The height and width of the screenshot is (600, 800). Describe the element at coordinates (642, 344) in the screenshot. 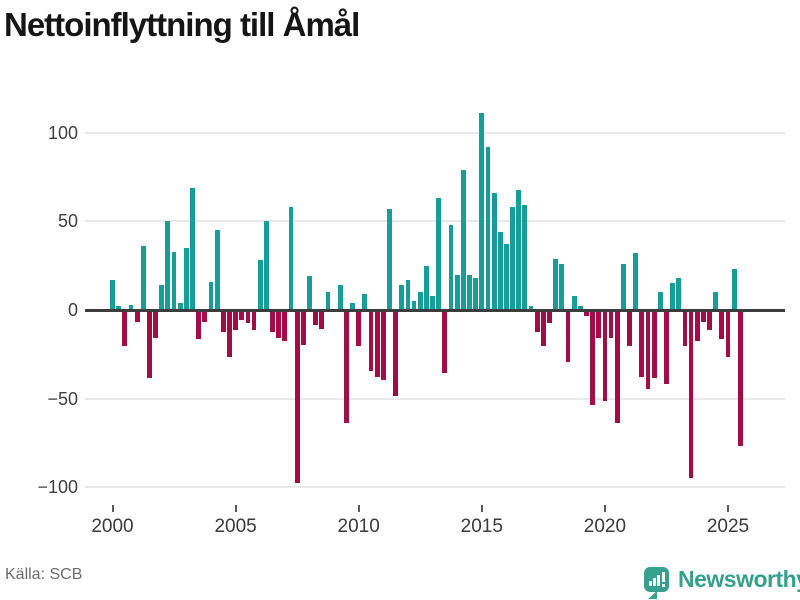

I see `bar-2021-q3` at that location.